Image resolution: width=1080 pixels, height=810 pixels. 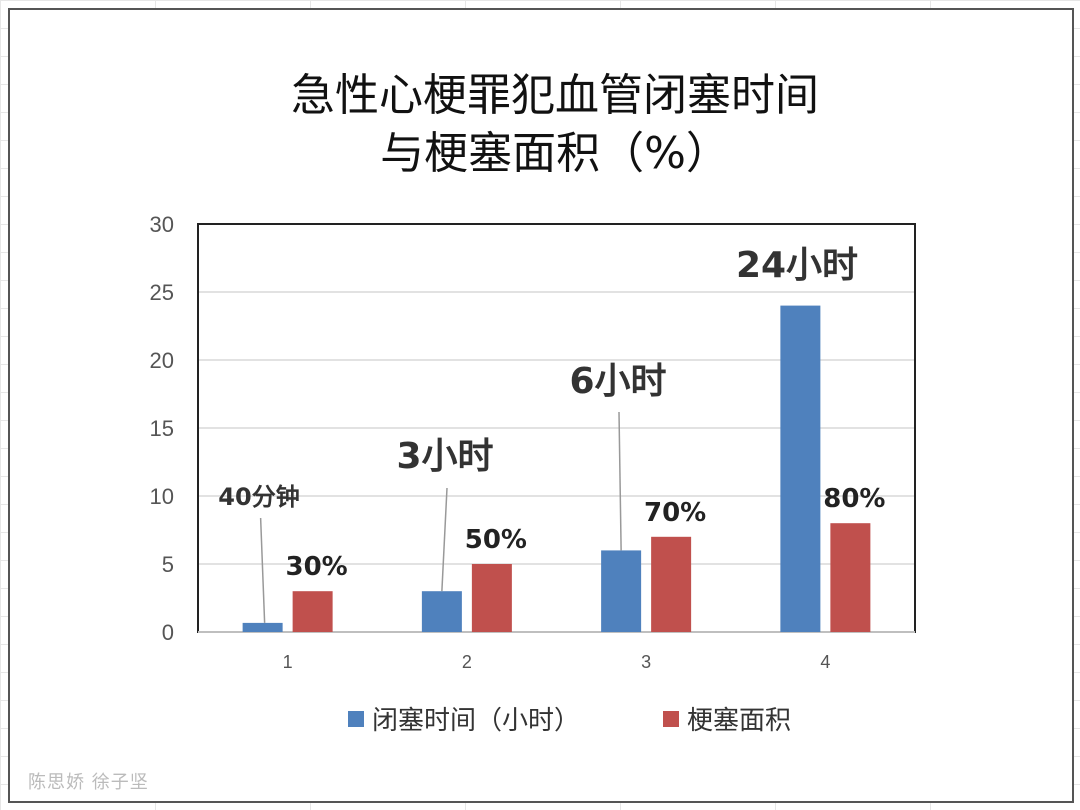 What do you see at coordinates (168, 564) in the screenshot?
I see `y-tick-label: 5` at bounding box center [168, 564].